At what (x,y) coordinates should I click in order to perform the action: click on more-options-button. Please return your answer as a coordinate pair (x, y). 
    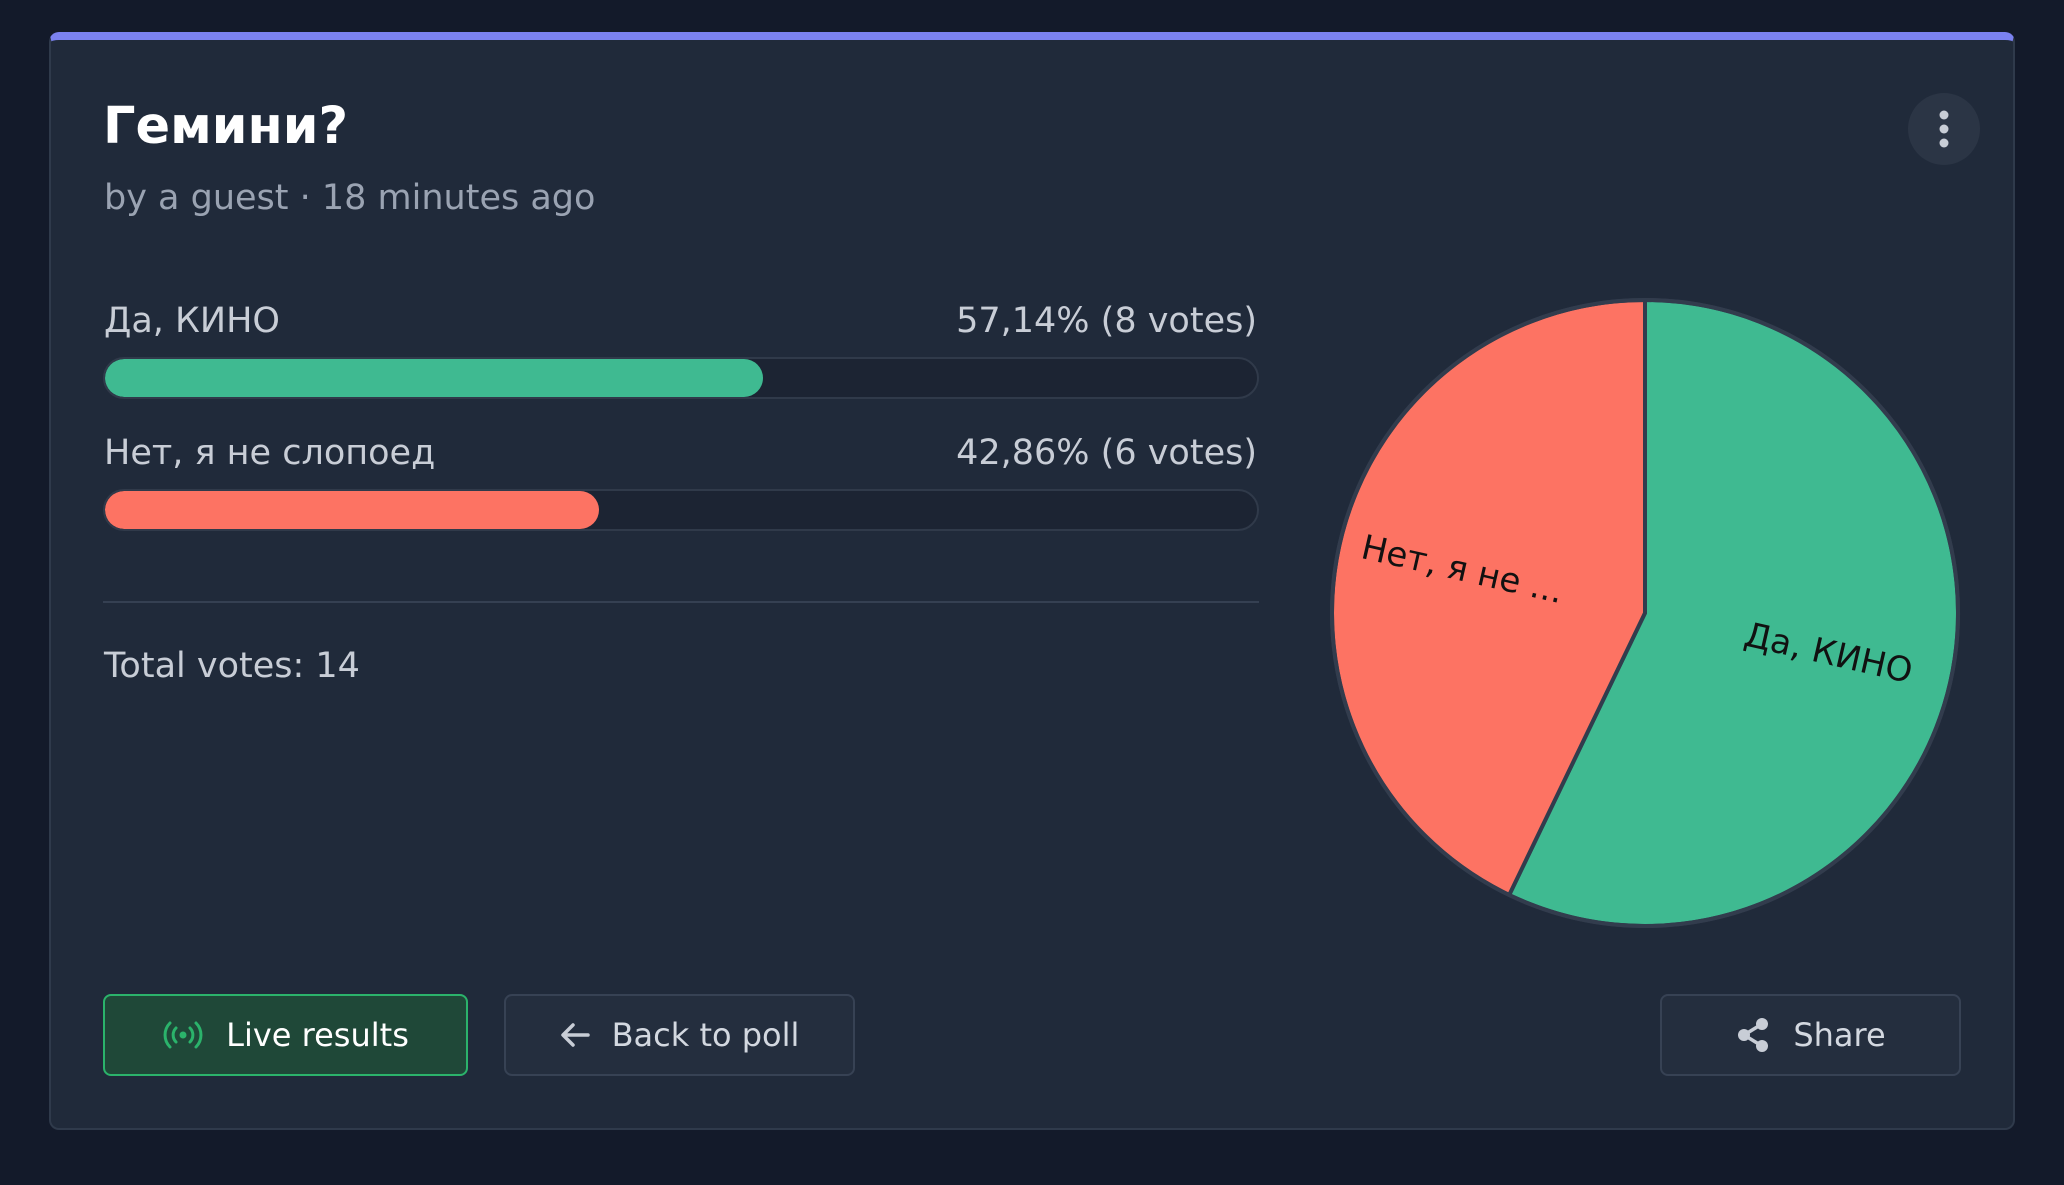
    Looking at the image, I should click on (1944, 129).